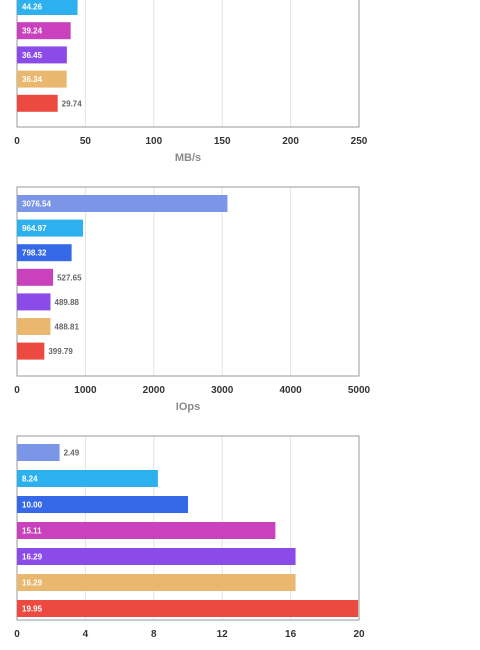  What do you see at coordinates (32, 531) in the screenshot?
I see `bar-value-label: 15.11` at bounding box center [32, 531].